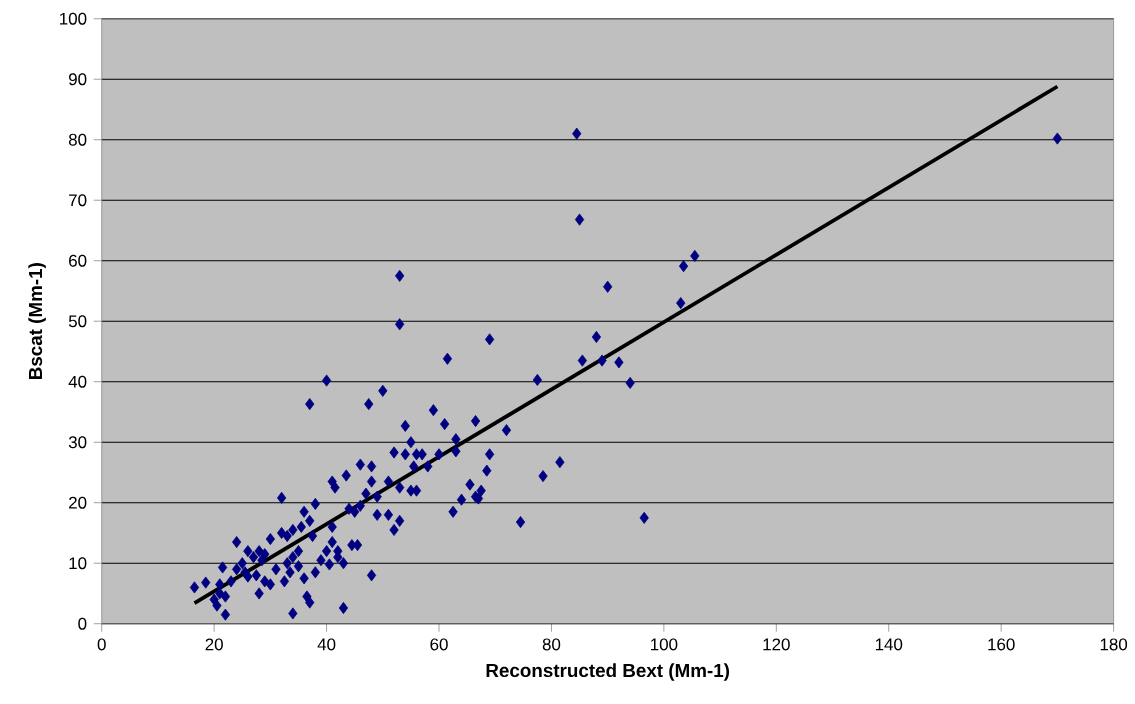 The height and width of the screenshot is (704, 1135). I want to click on x-tick-label: 140, so click(889, 644).